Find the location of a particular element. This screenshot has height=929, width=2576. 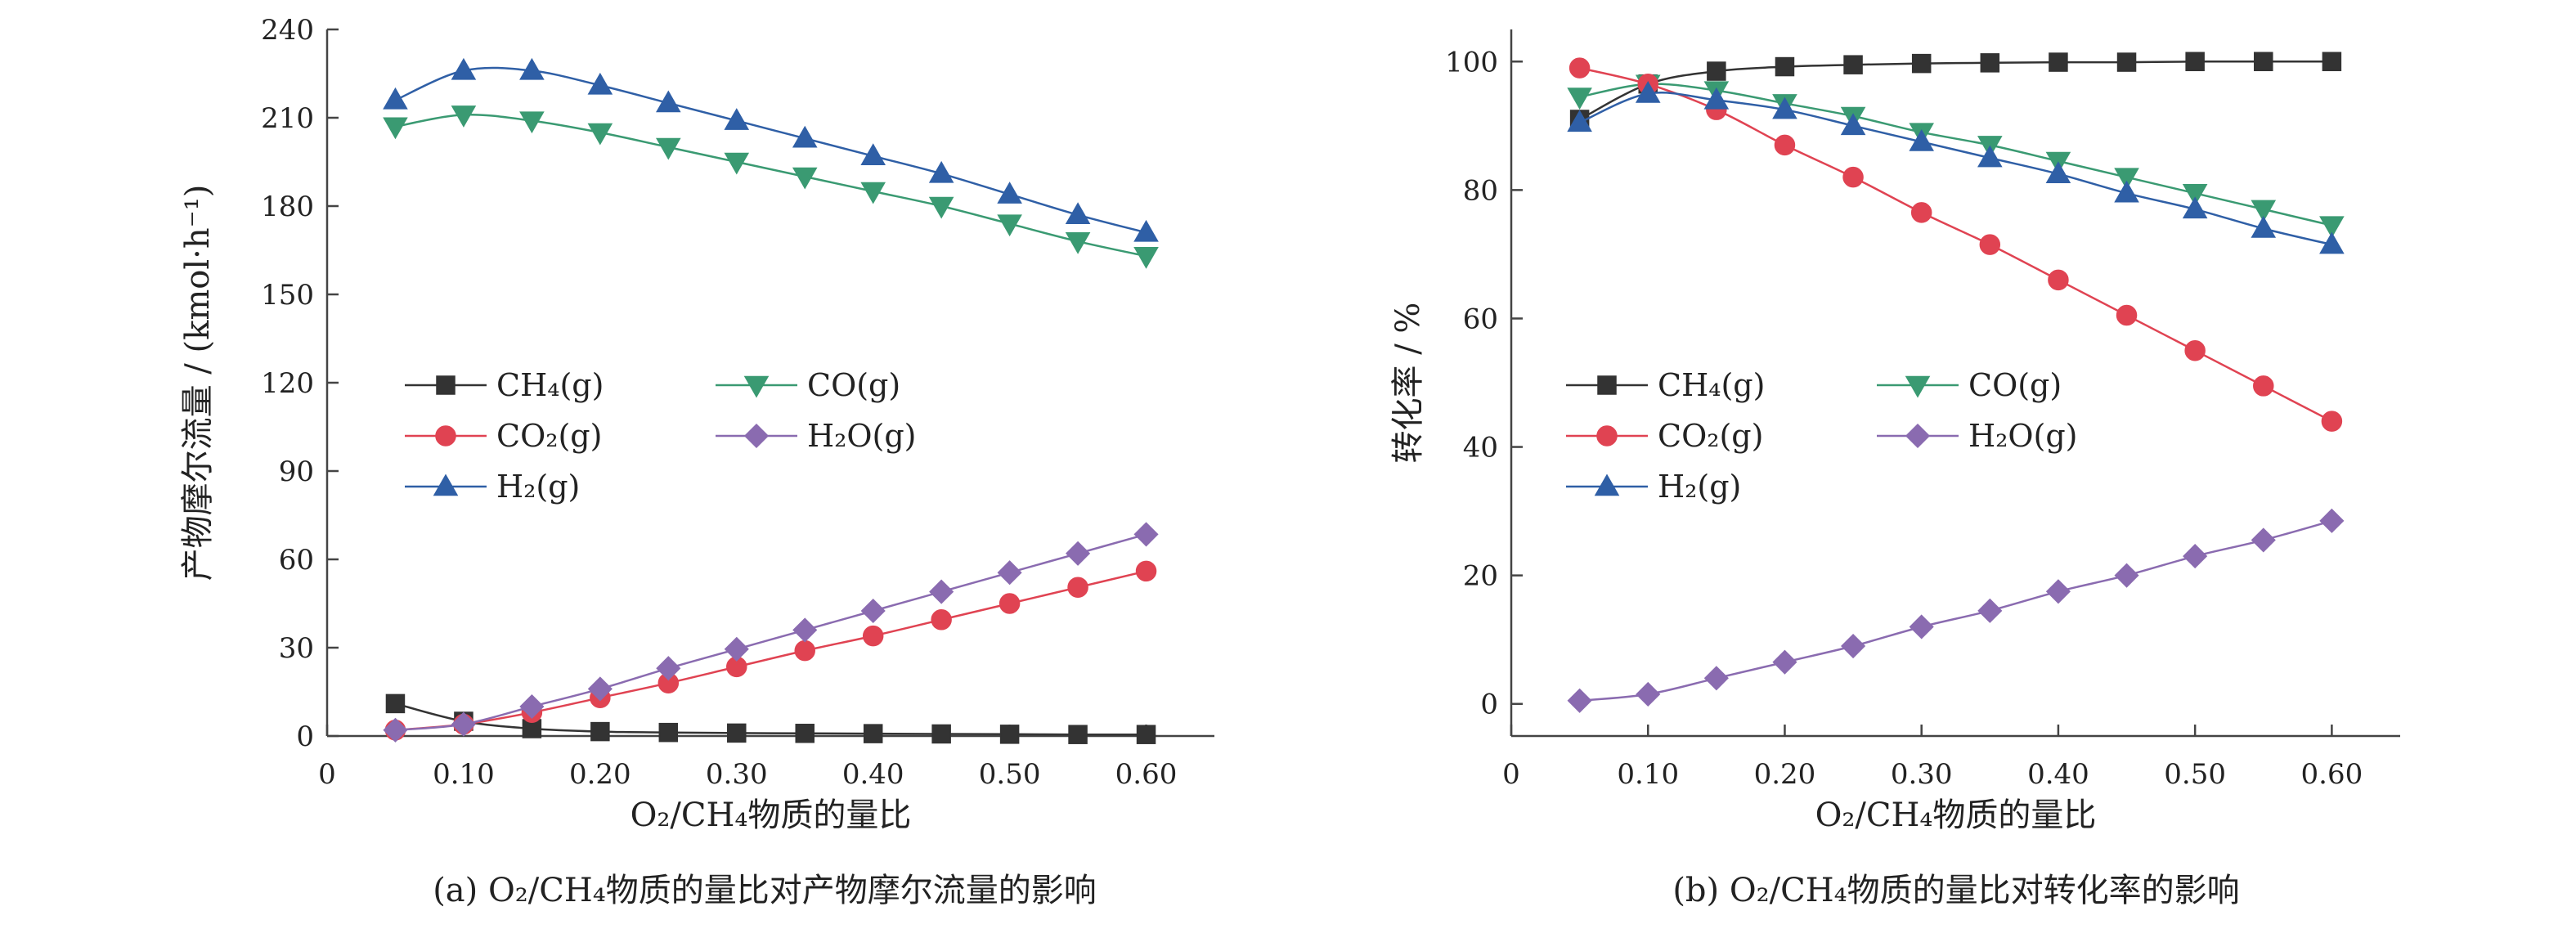

x-tick-label: 0.30 is located at coordinates (737, 774).